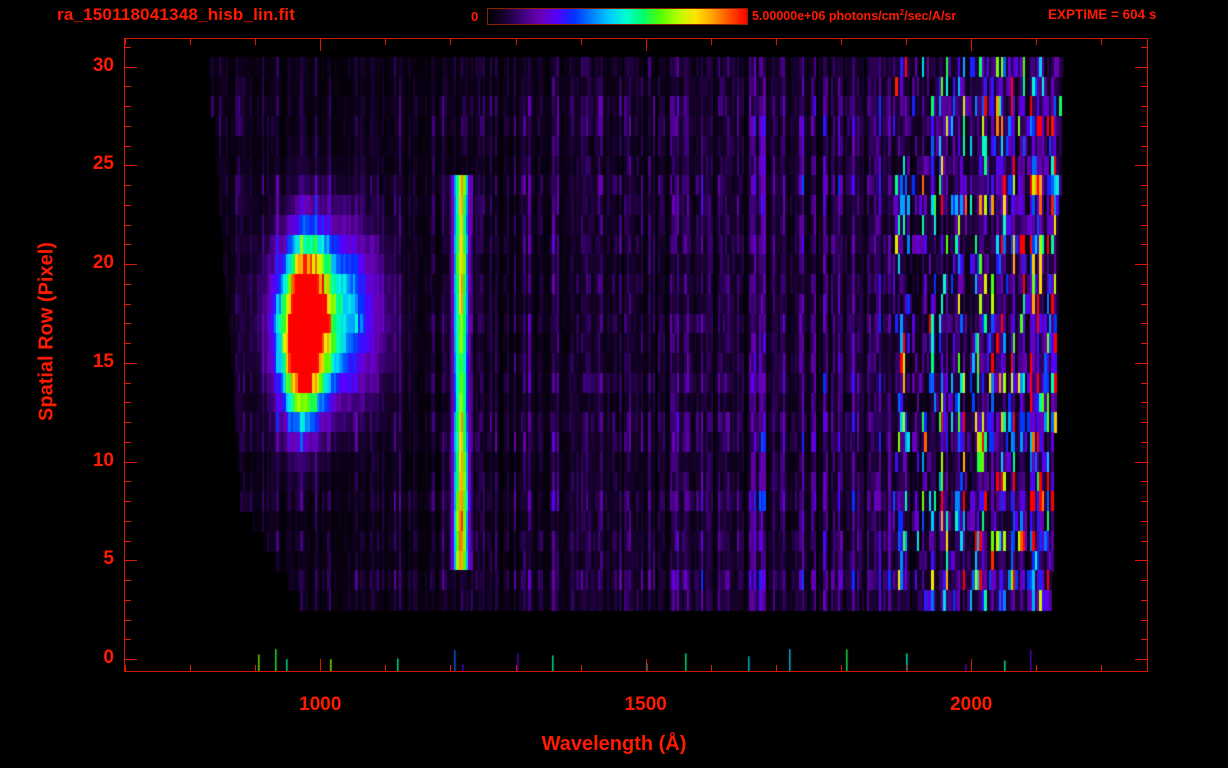  I want to click on colorbar-units-pre: photons/cm, so click(862, 16).